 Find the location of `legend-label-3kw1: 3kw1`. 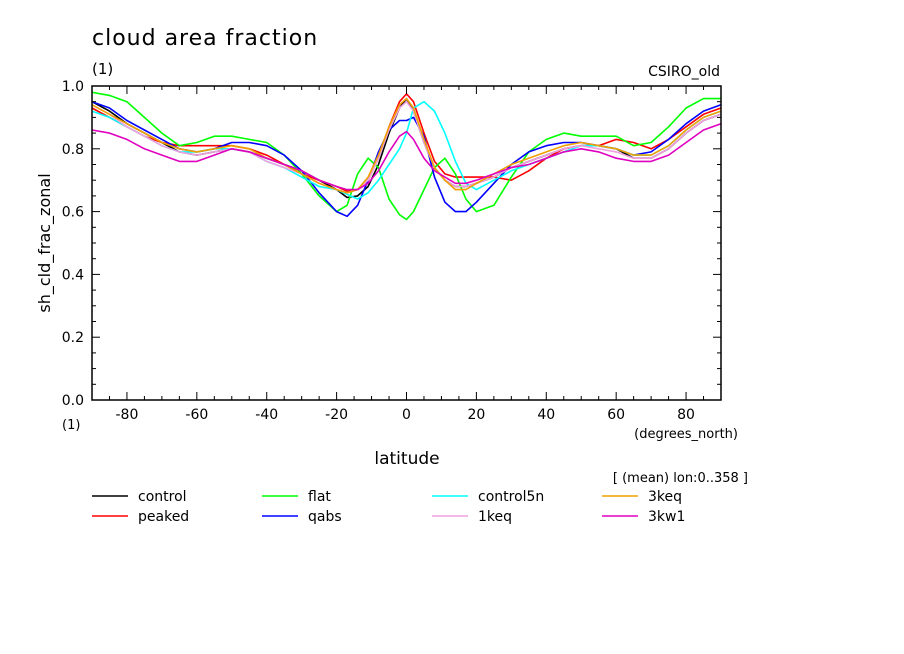

legend-label-3kw1: 3kw1 is located at coordinates (666, 517).